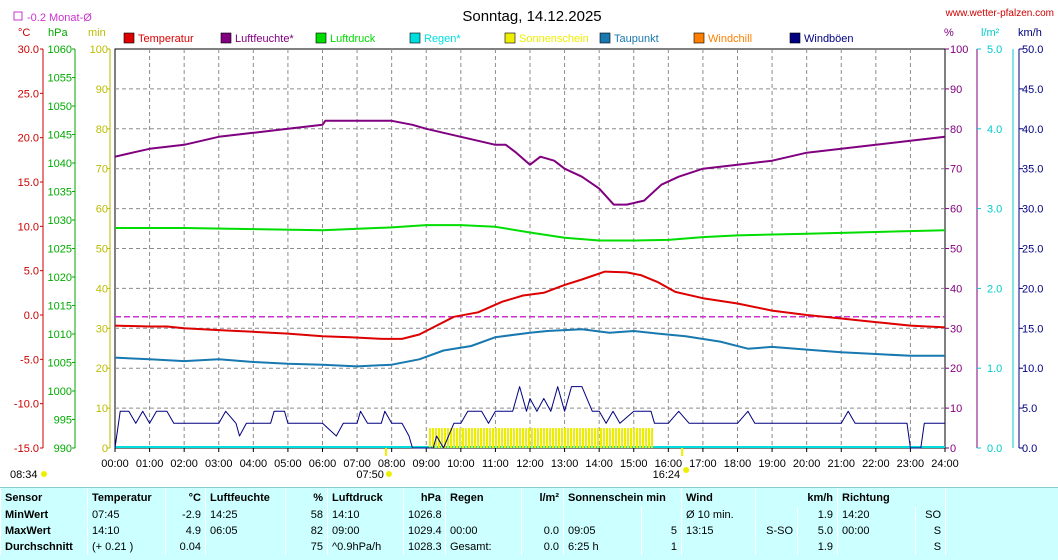  What do you see at coordinates (63, 421) in the screenshot?
I see `hpa-axis-tick-label: 995` at bounding box center [63, 421].